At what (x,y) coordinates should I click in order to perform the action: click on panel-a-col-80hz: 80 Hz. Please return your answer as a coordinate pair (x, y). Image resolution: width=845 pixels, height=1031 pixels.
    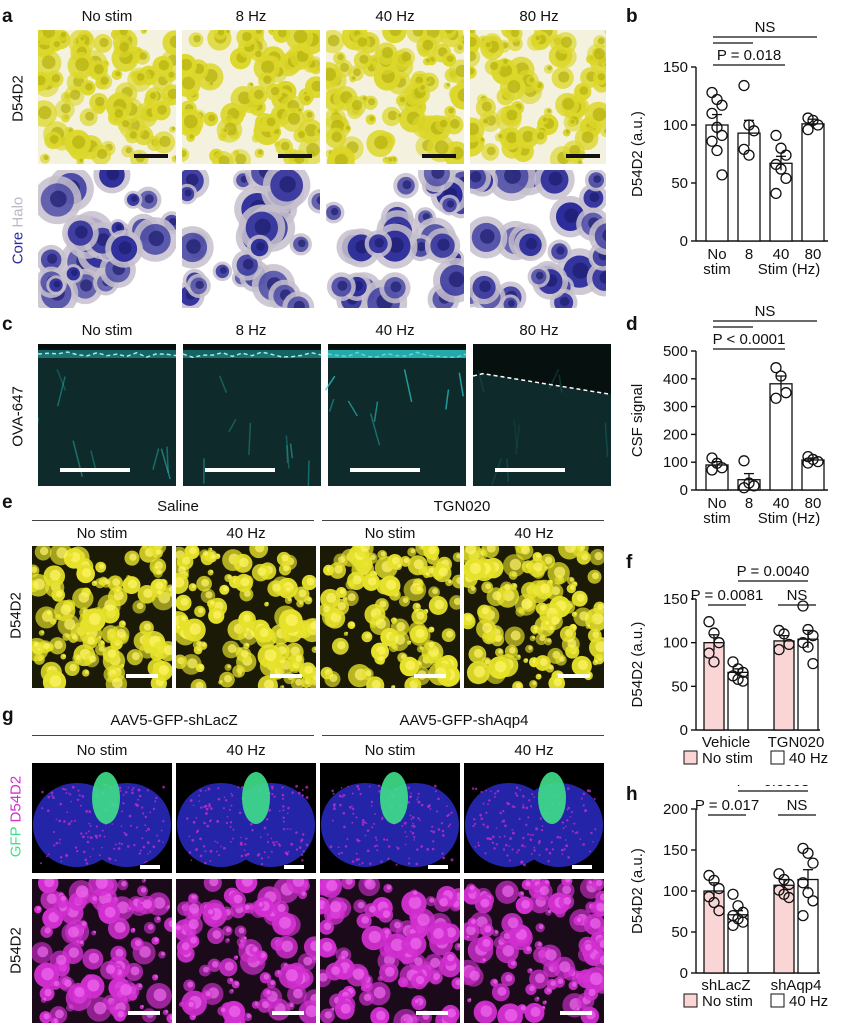
    Looking at the image, I should click on (539, 16).